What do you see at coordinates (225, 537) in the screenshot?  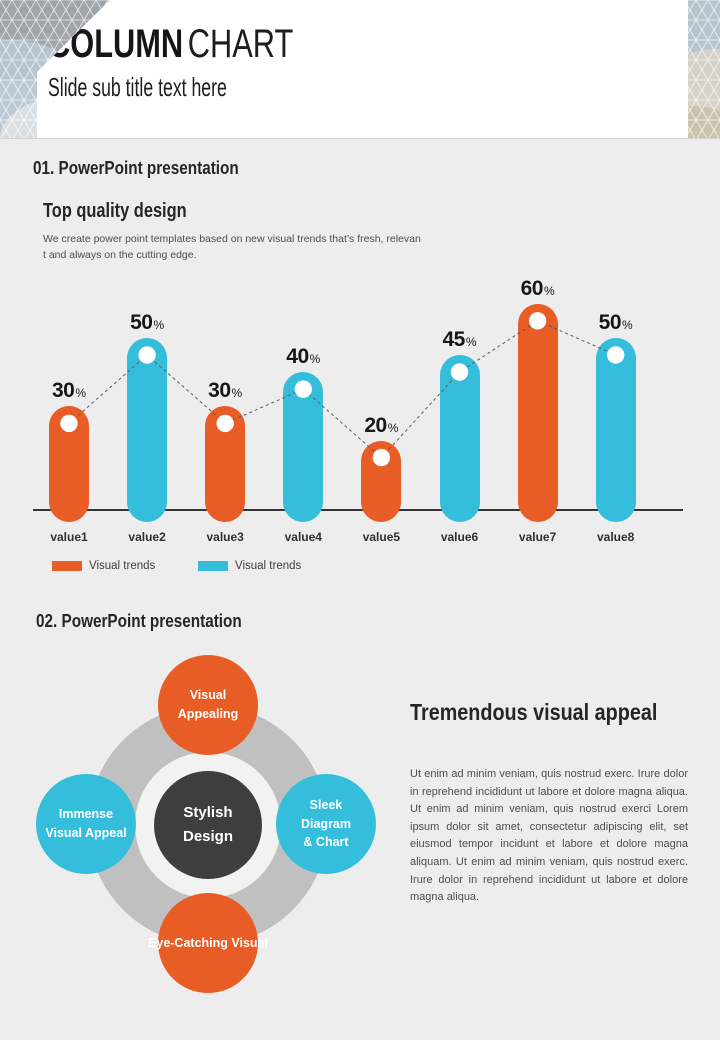 I see `bar-category-label: value3` at bounding box center [225, 537].